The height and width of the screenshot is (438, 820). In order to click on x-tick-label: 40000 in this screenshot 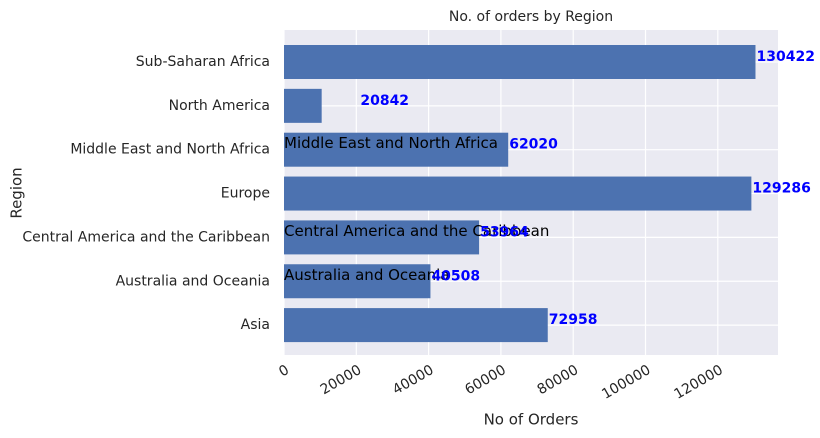, I will do `click(413, 380)`.